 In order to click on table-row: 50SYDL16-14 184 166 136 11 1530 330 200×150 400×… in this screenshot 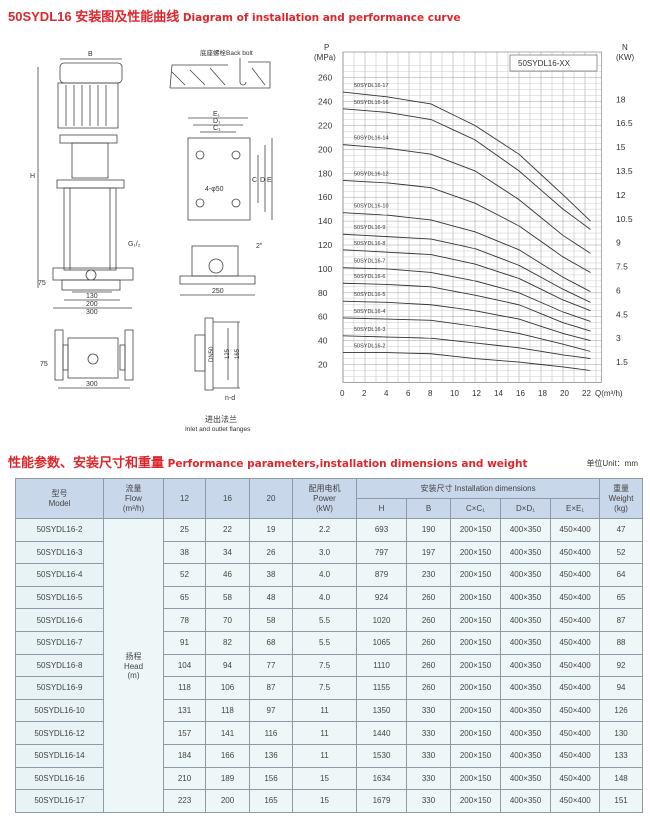, I will do `click(329, 755)`.